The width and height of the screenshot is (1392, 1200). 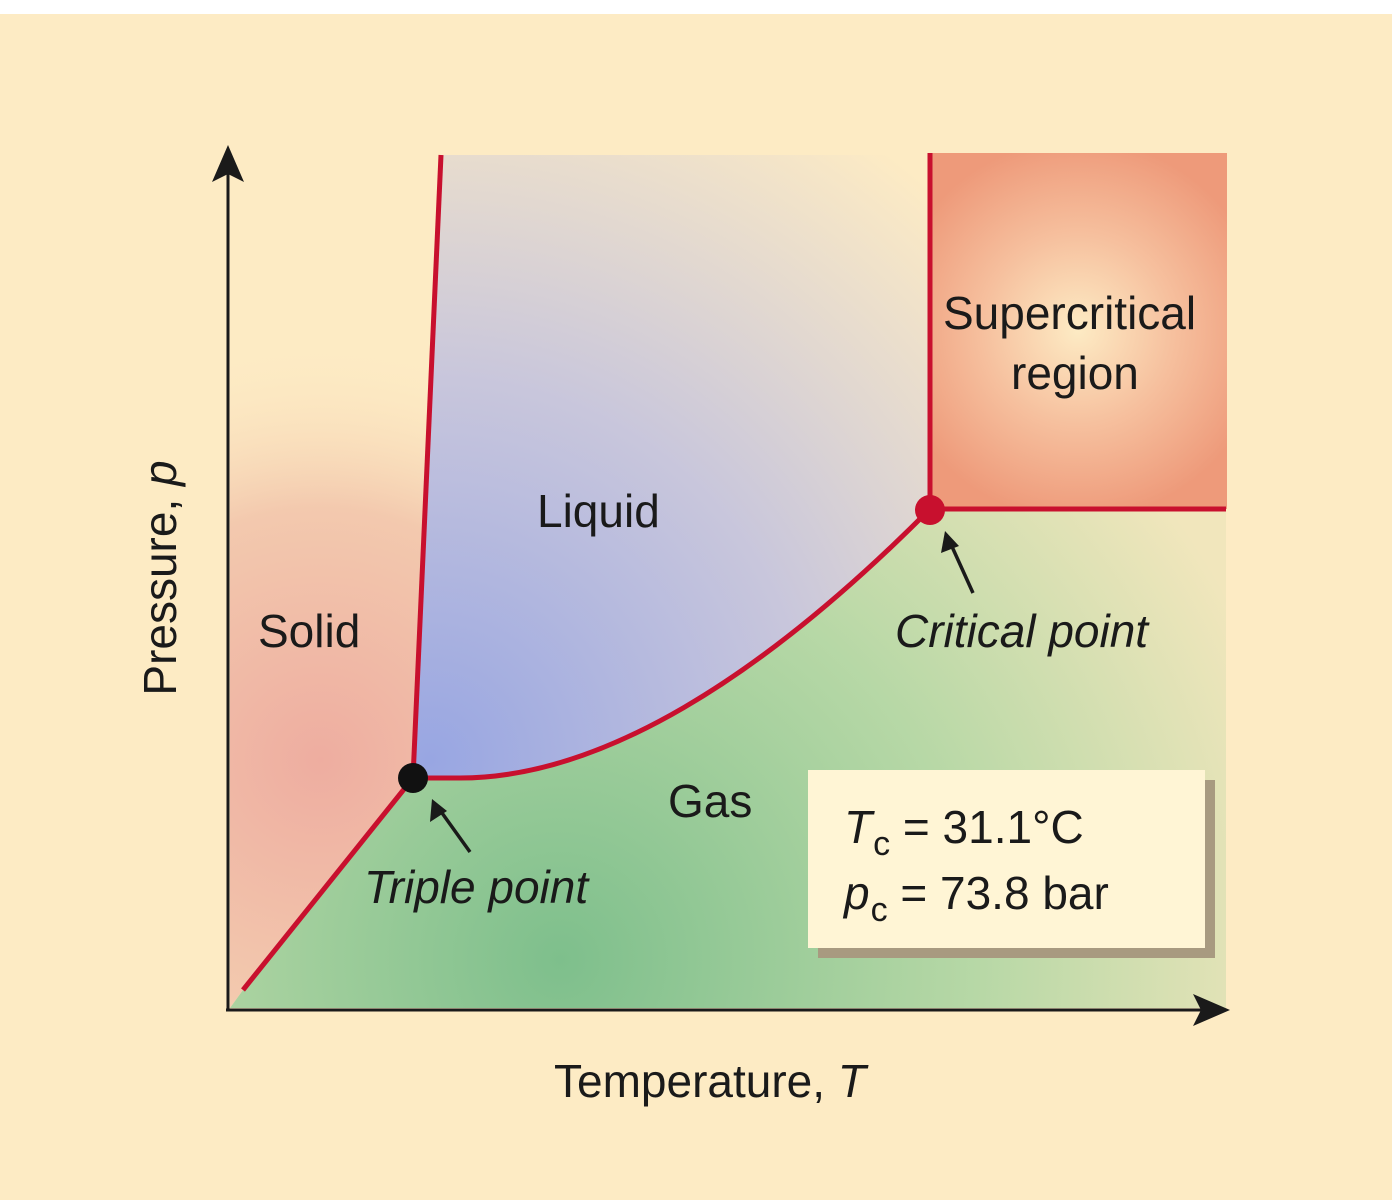 I want to click on y-axis-arrow-icon, so click(x=228, y=163).